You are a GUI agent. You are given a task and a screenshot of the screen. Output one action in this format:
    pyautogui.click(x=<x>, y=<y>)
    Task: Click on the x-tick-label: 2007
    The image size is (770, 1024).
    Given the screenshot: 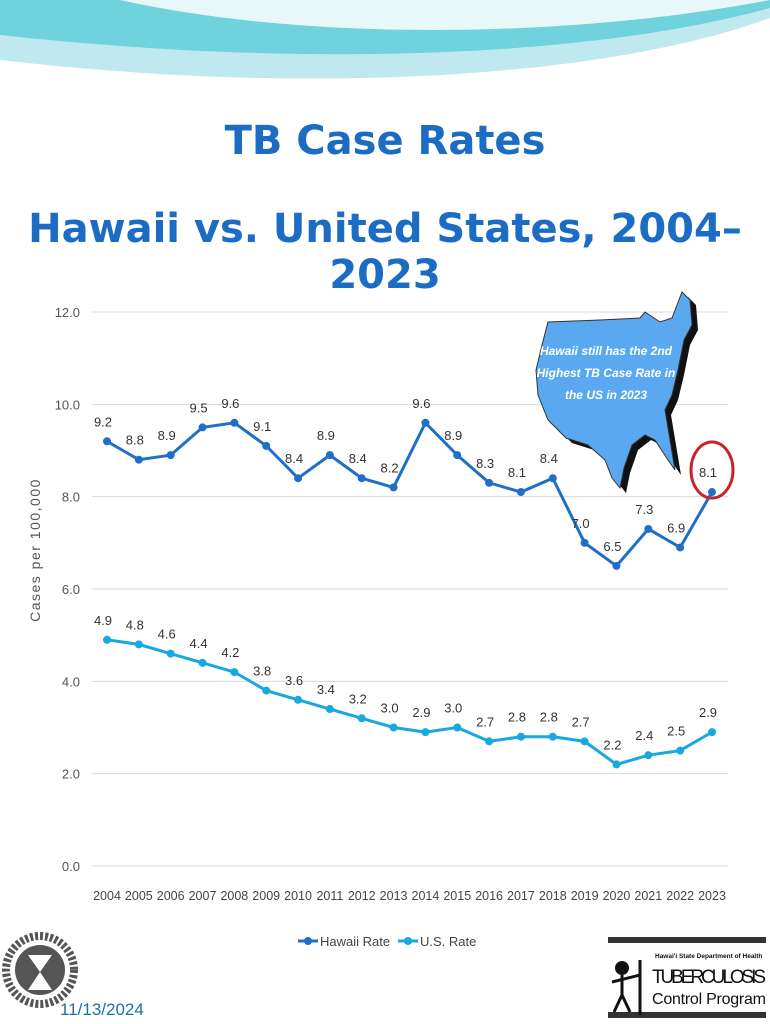 What is the action you would take?
    pyautogui.click(x=203, y=896)
    